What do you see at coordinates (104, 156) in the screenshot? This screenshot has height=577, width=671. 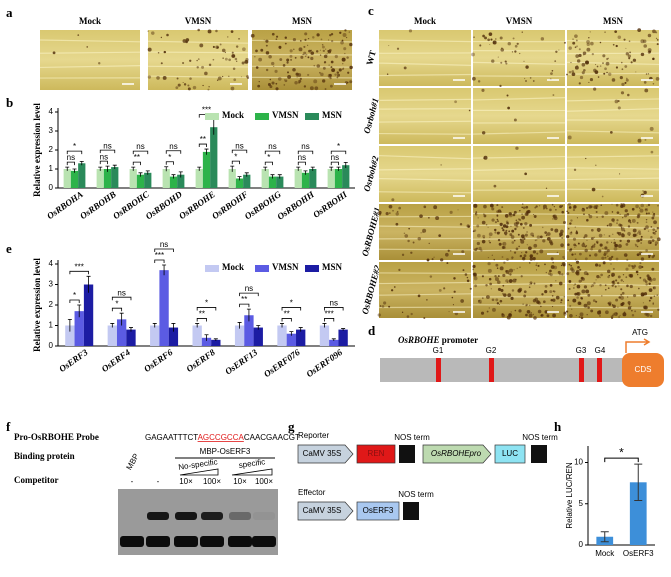 I see `significance-label: ns` at bounding box center [104, 156].